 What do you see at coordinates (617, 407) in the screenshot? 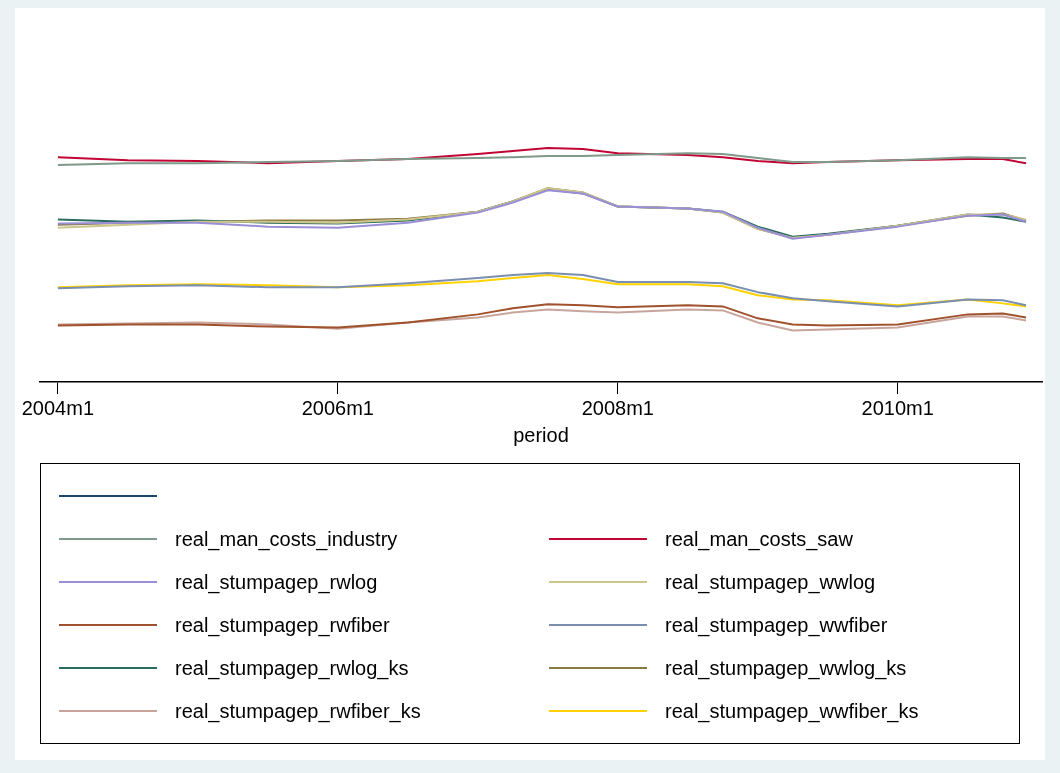
I see `x-tick-label: 2008m1` at bounding box center [617, 407].